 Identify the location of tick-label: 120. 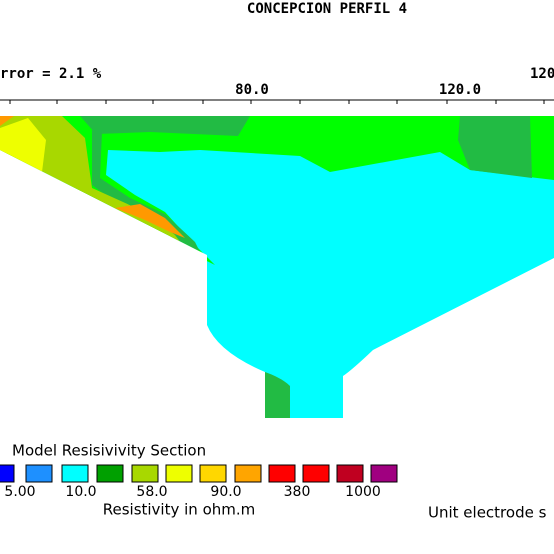
(542, 74).